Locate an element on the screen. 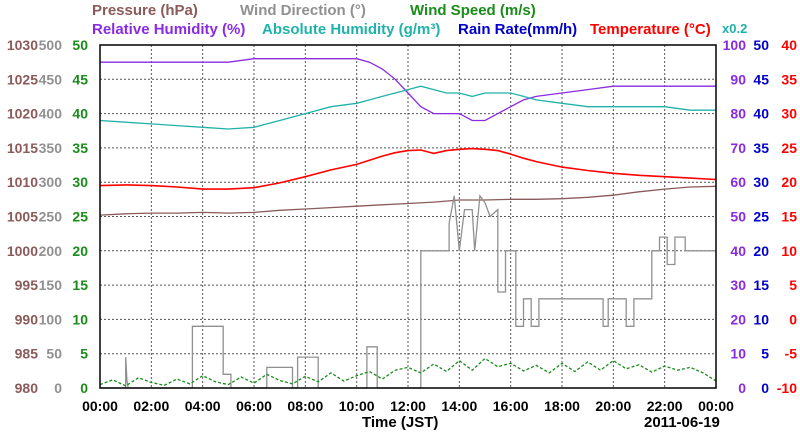  y-tick-wind-speed: 10 is located at coordinates (80, 319).